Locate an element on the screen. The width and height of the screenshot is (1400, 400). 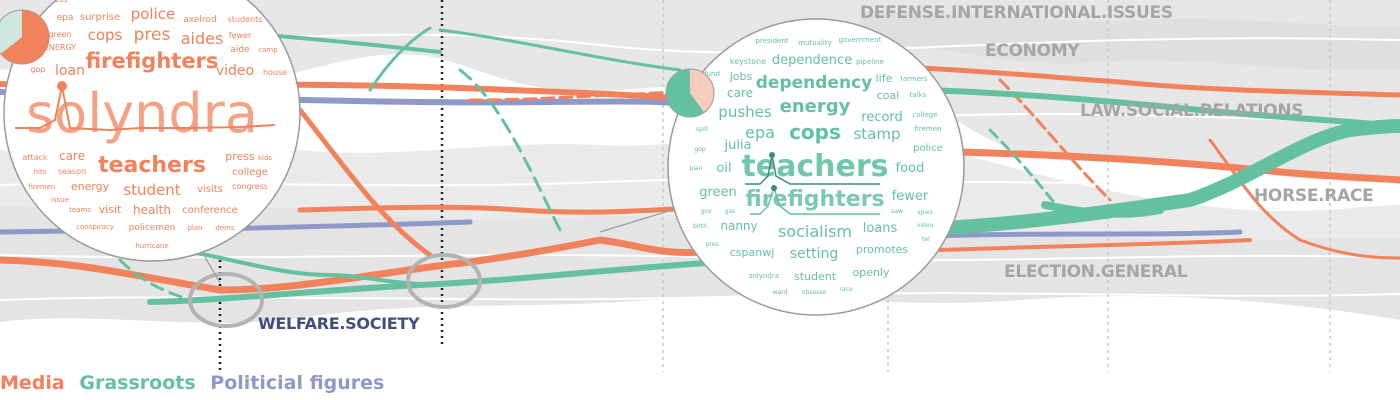
pie-chart-left is located at coordinates (25, 37).